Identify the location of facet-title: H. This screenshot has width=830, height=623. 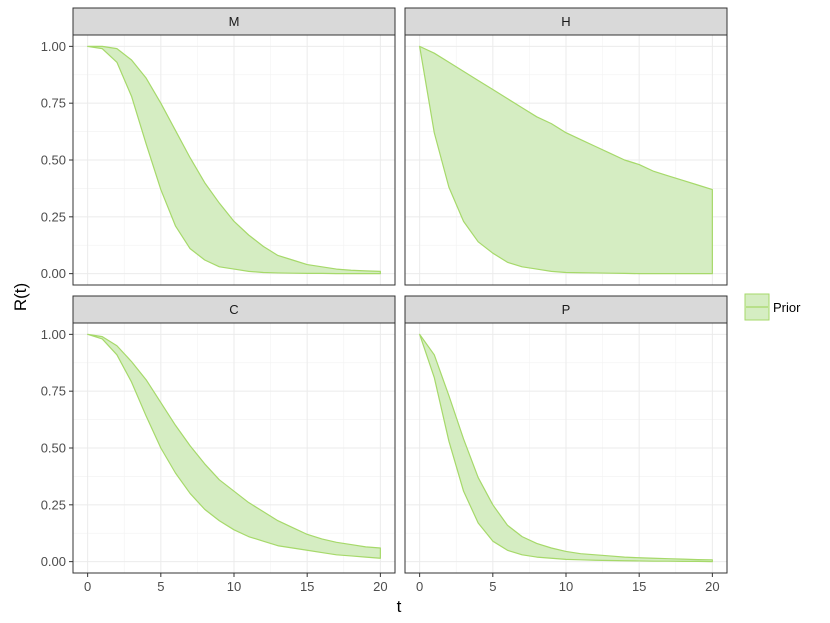
(565, 21).